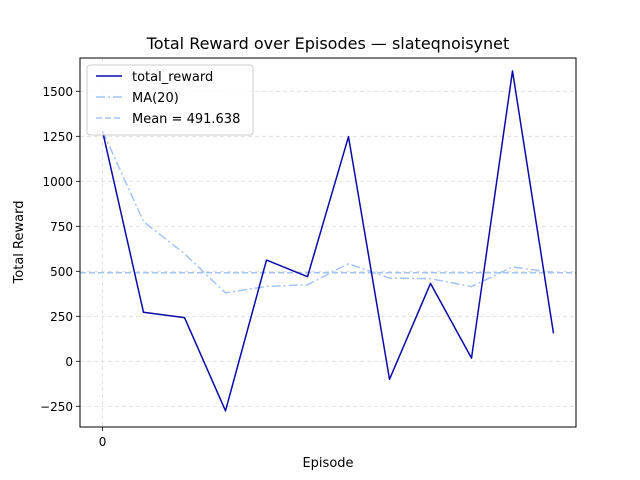 The image size is (640, 480). What do you see at coordinates (56, 407) in the screenshot?
I see `y-tick-label: −250` at bounding box center [56, 407].